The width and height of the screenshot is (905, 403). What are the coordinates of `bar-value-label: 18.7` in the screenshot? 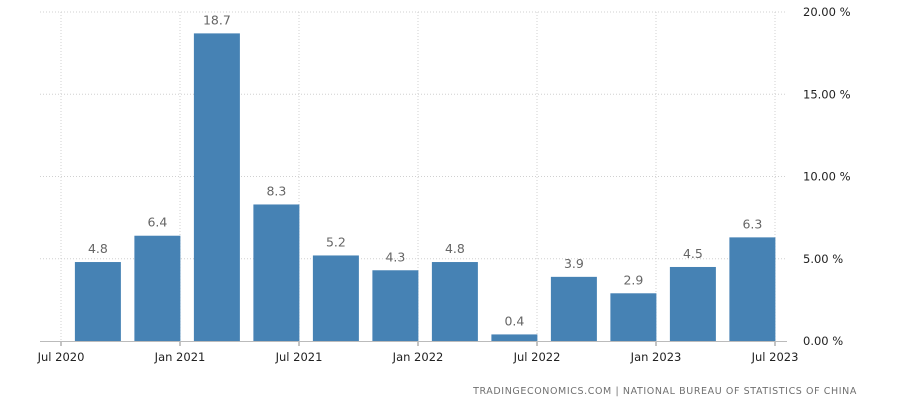 It's located at (217, 19).